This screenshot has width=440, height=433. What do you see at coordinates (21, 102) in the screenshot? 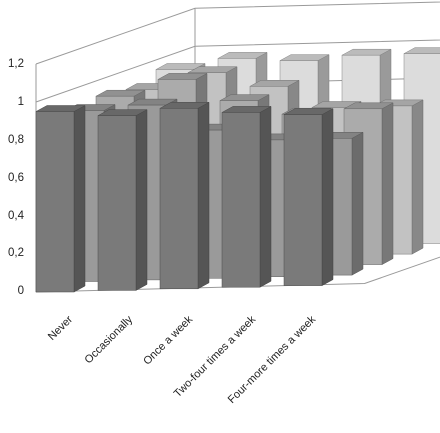
I see `y-tick-label: 1` at bounding box center [21, 102].